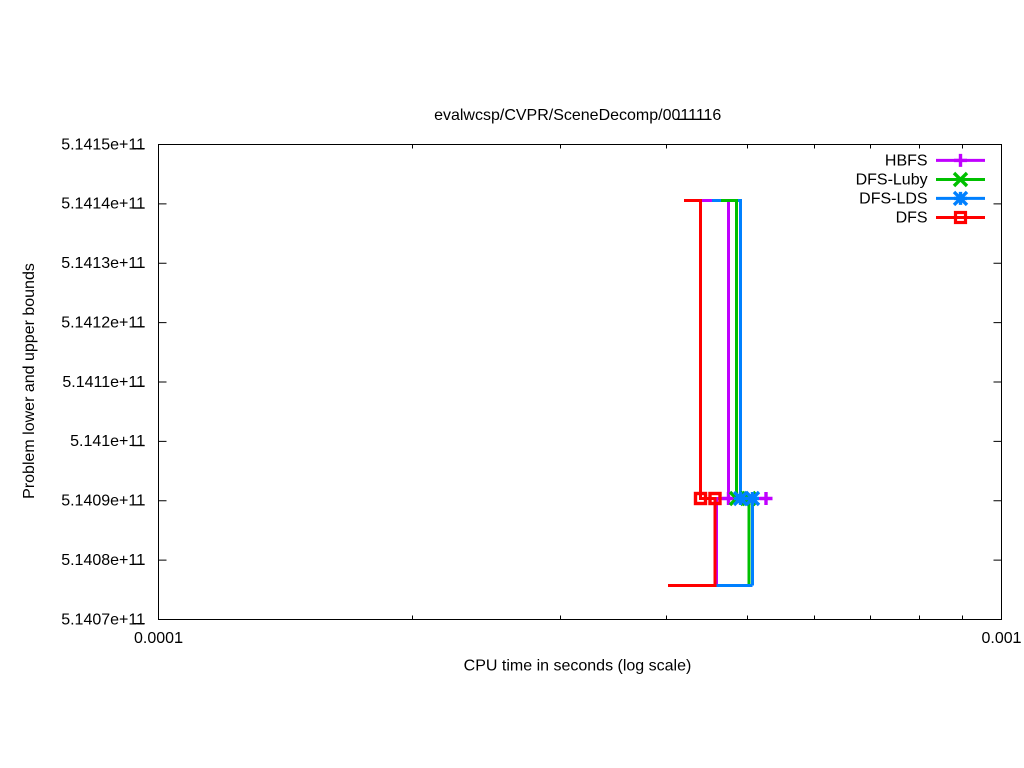  What do you see at coordinates (578, 665) in the screenshot?
I see `svg-text:CPU time in seconds (log scale: CPU time in seconds (log scale)` at bounding box center [578, 665].